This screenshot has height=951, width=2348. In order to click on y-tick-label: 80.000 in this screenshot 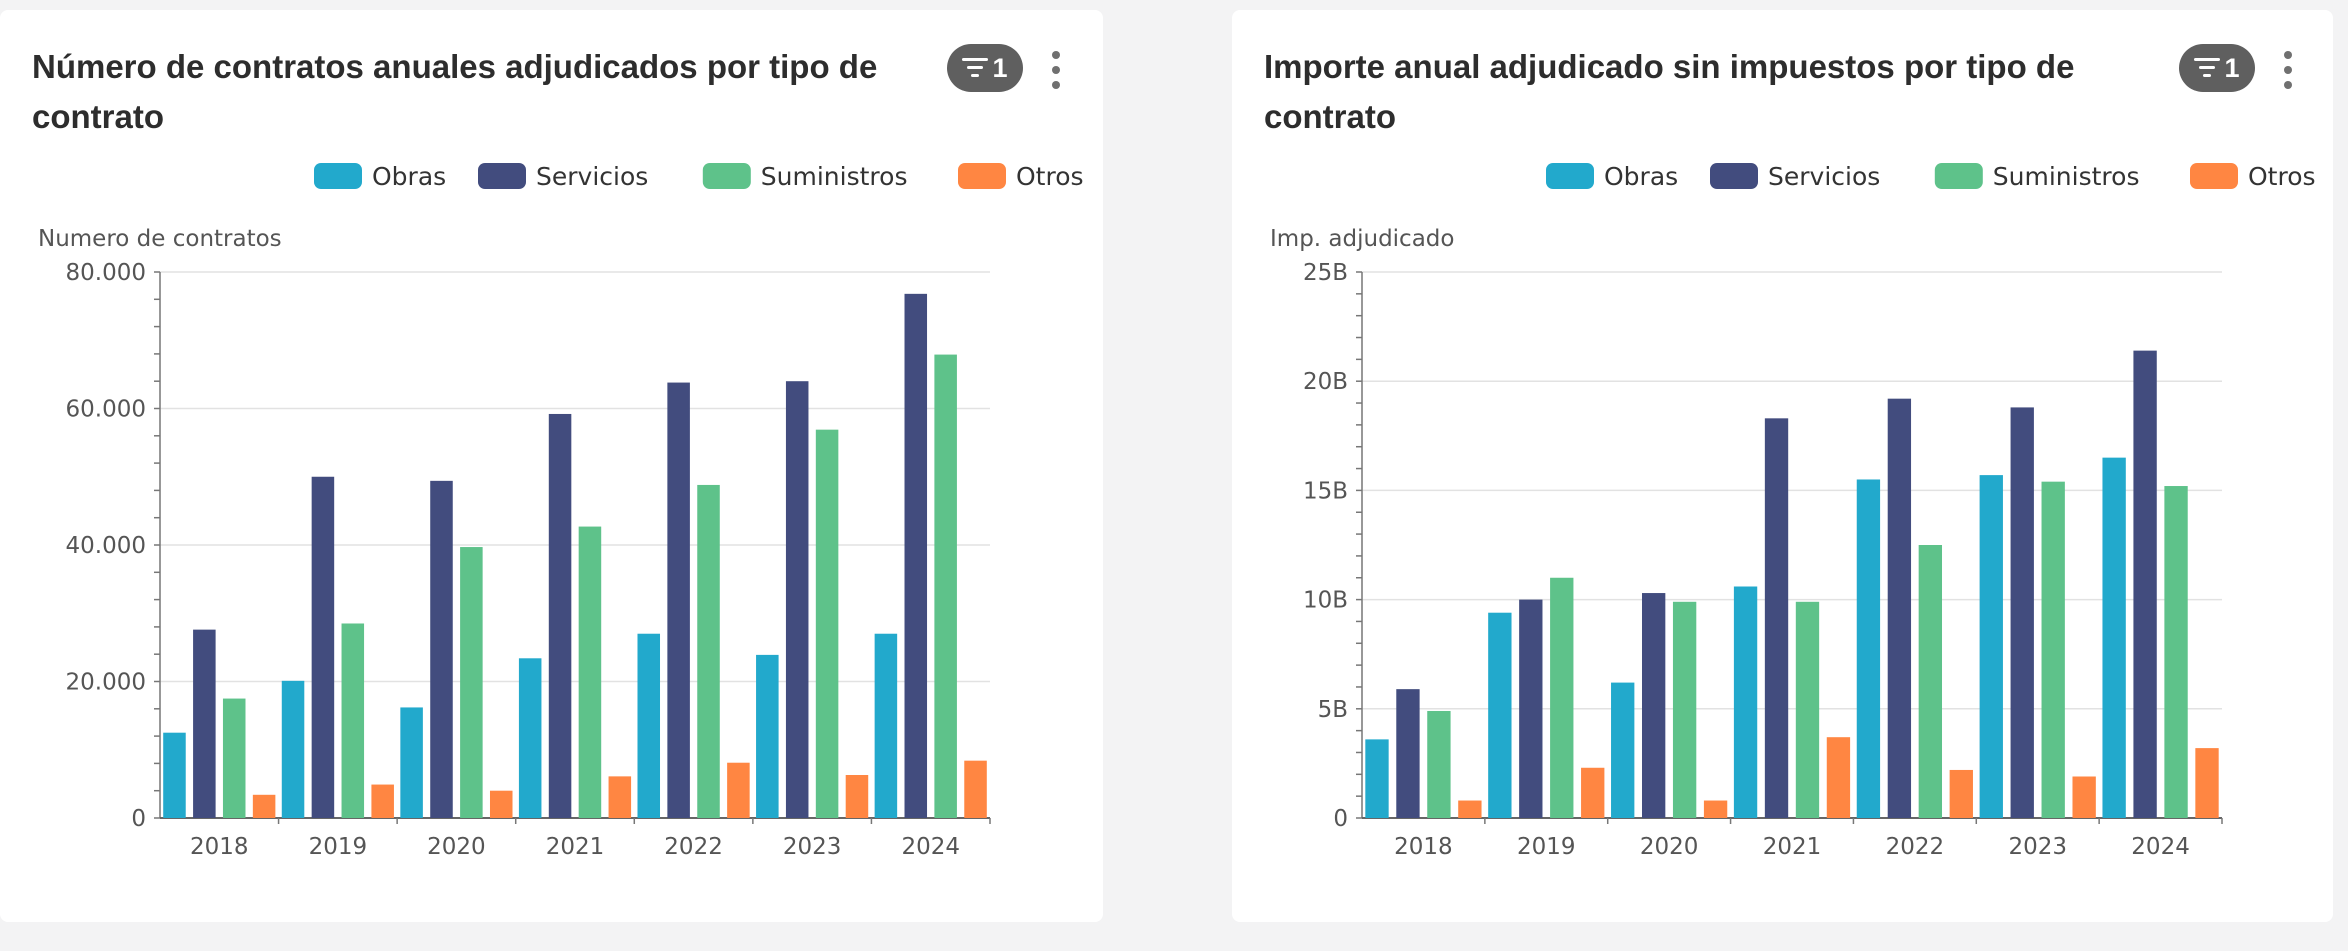, I will do `click(106, 273)`.